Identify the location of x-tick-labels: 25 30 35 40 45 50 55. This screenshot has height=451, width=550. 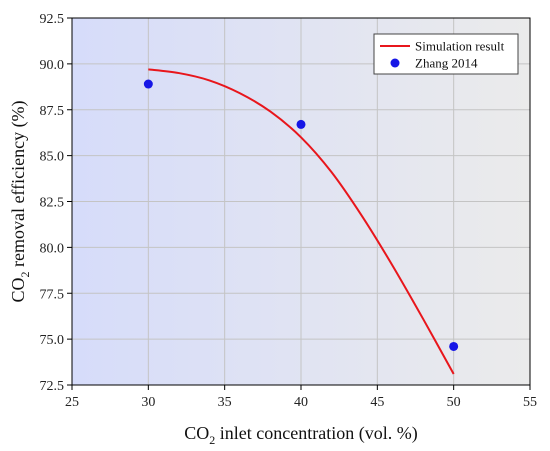
(301, 402).